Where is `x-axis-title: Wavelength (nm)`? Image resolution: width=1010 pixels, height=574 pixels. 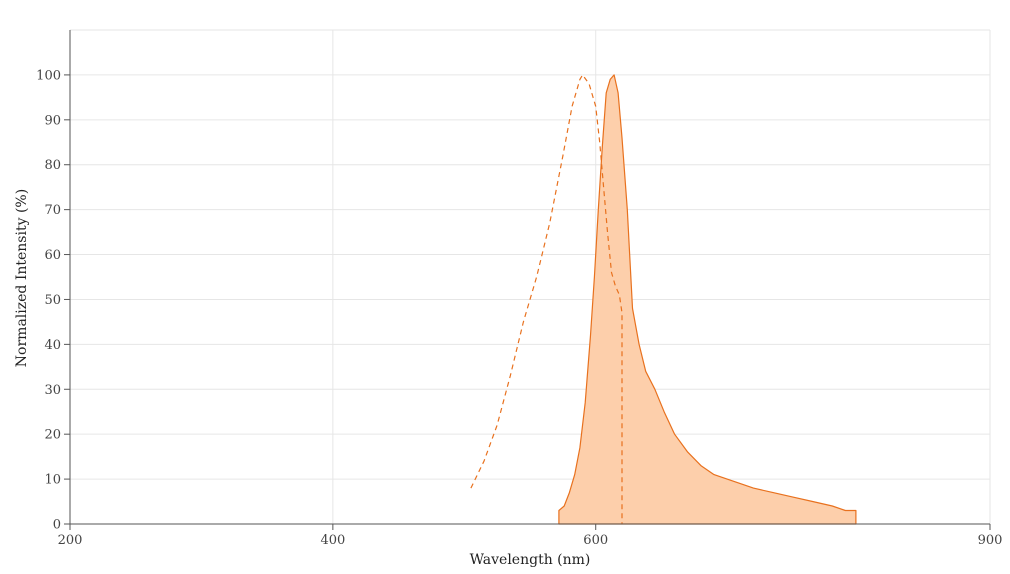 x-axis-title: Wavelength (nm) is located at coordinates (530, 560).